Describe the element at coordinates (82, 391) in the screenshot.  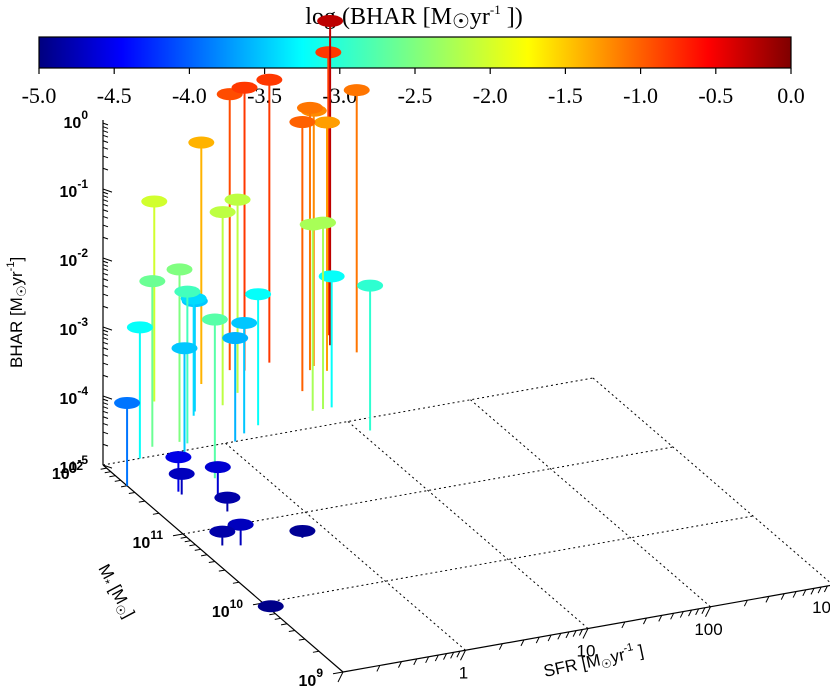
I see `z-tick-exp: -4` at that location.